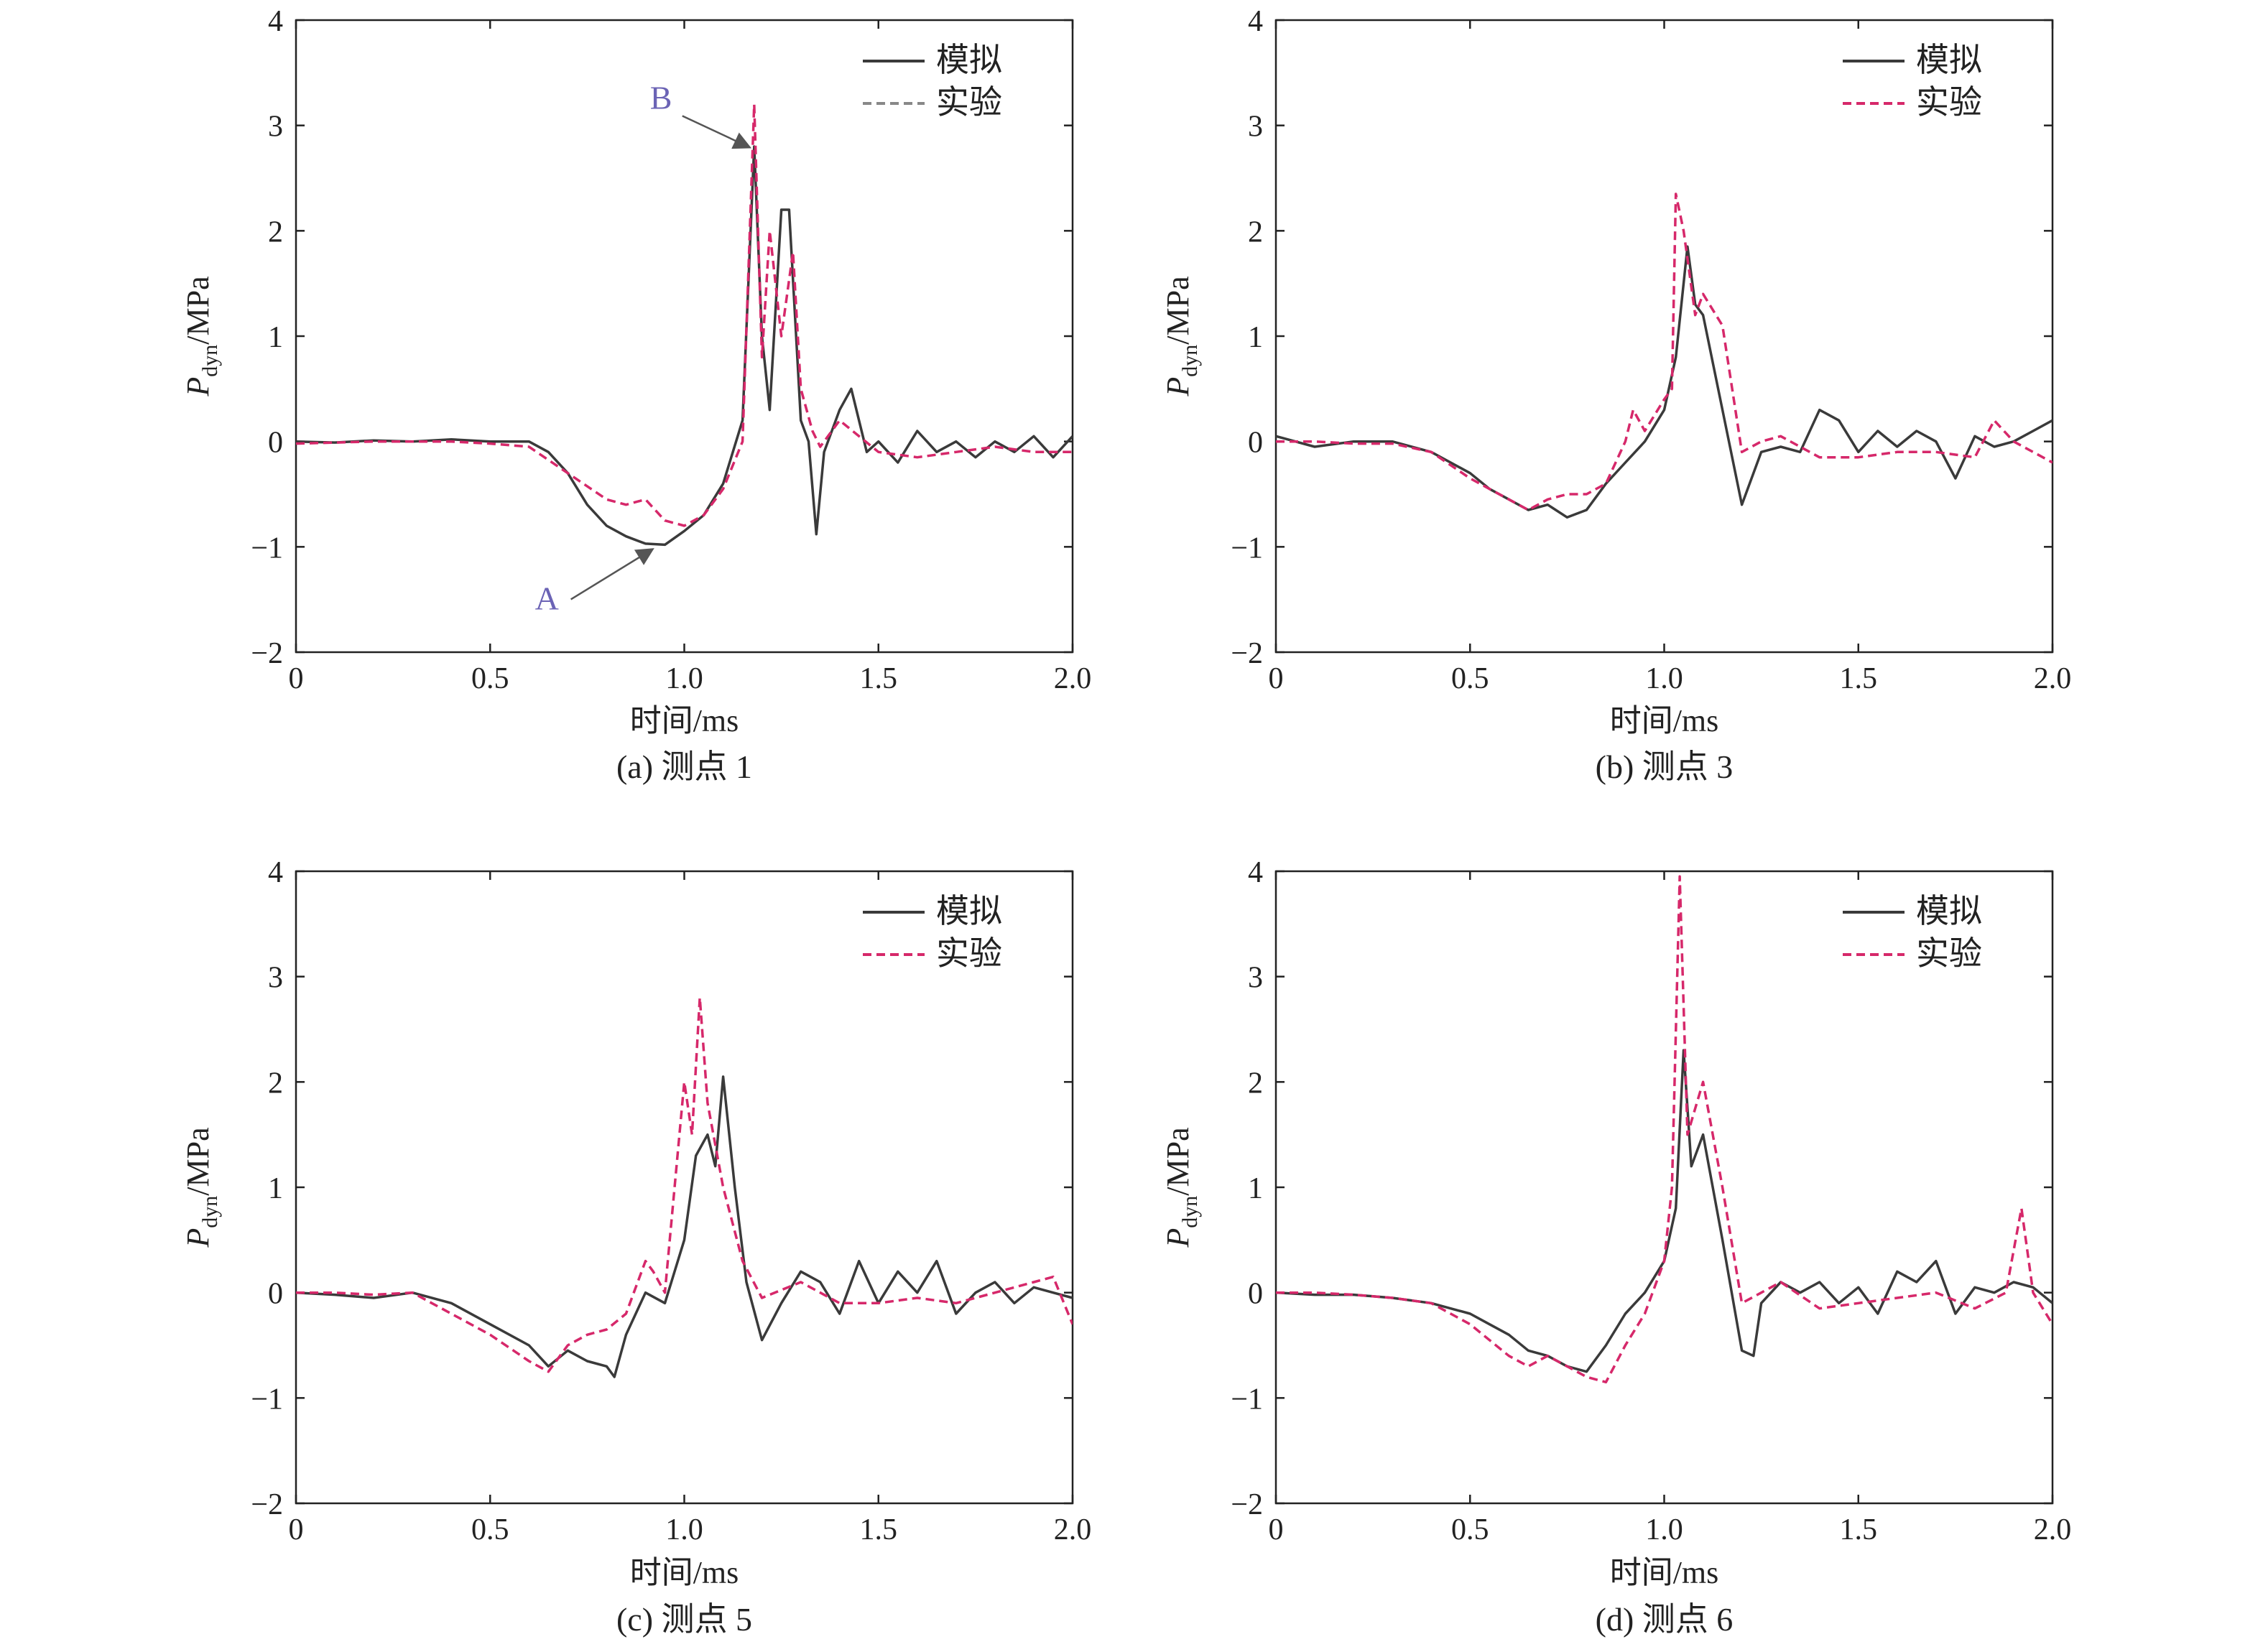 This screenshot has height=1652, width=2263. I want to click on panel-caption: (b) 测点 3, so click(1665, 766).